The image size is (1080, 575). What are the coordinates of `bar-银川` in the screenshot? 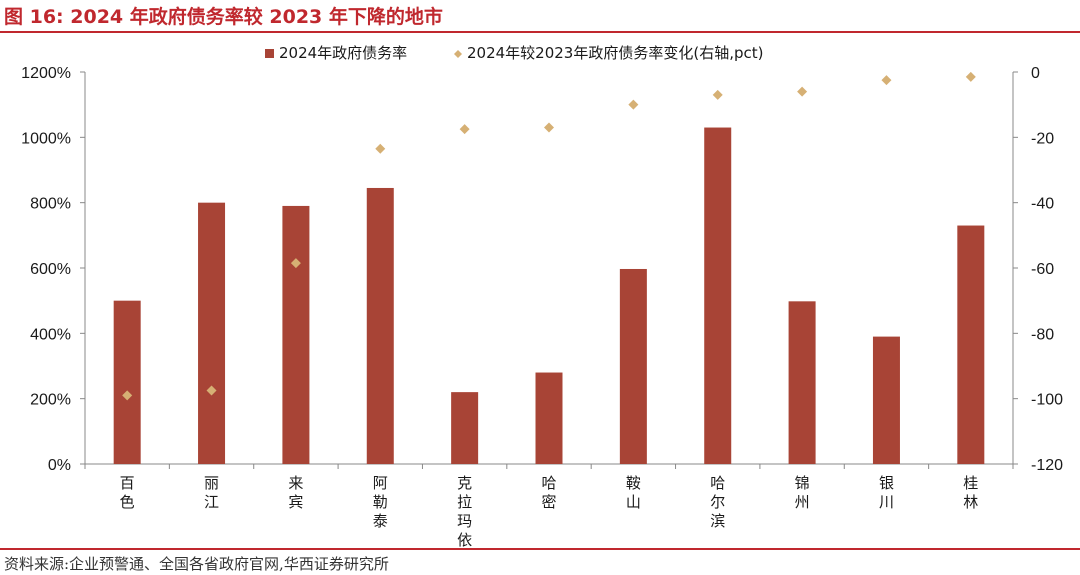 It's located at (886, 400).